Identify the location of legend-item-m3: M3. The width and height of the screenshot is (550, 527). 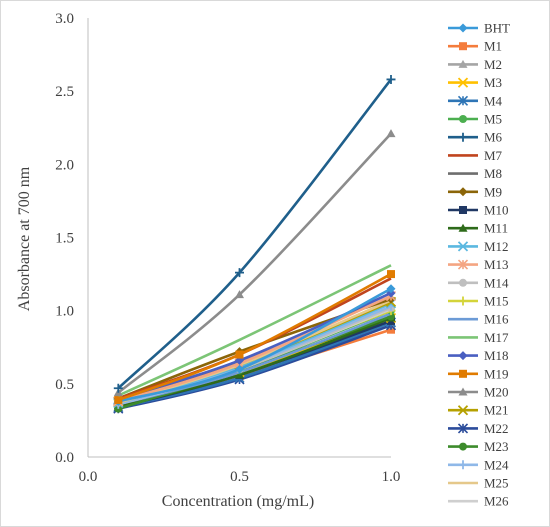
(475, 82).